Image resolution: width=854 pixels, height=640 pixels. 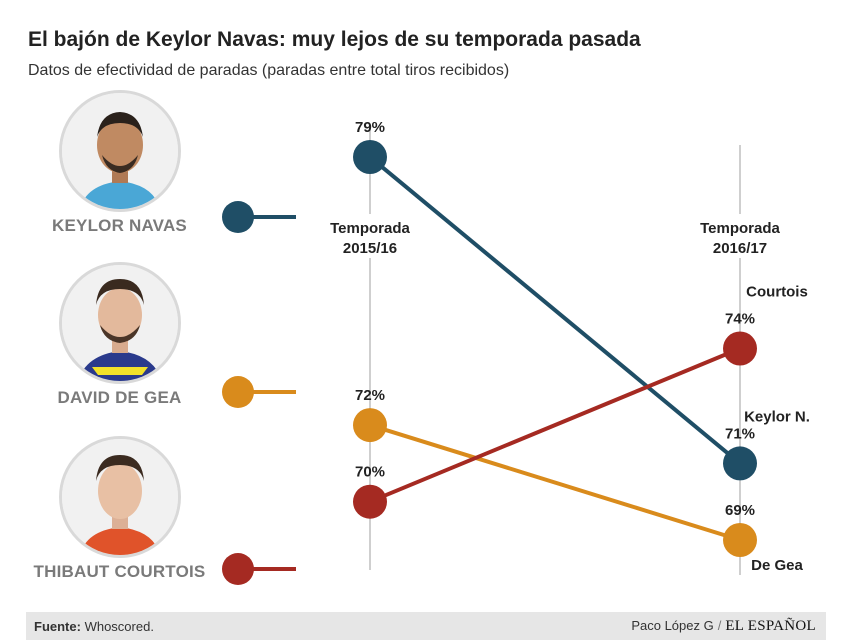 I want to click on shirt-shape, so click(x=119, y=195).